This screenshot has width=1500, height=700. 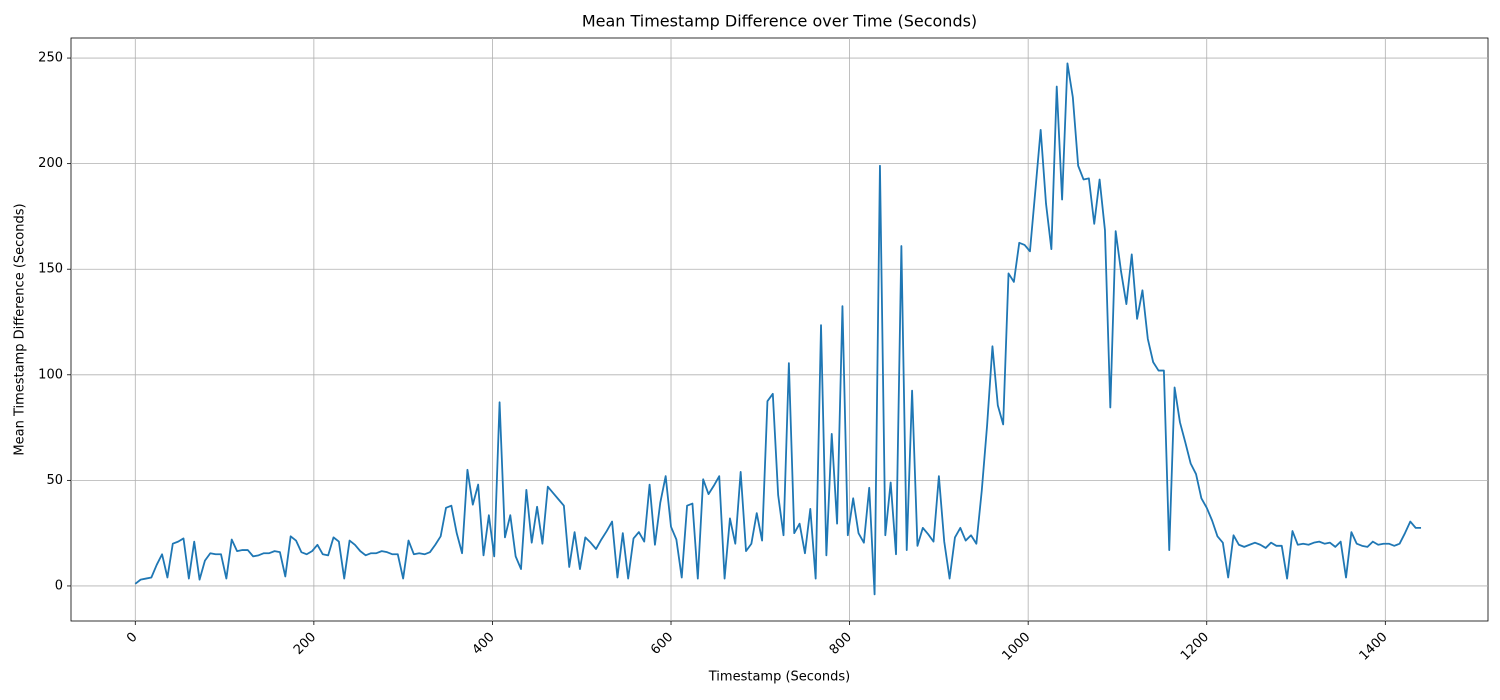 What do you see at coordinates (59, 585) in the screenshot?
I see `y-tick-label: 0` at bounding box center [59, 585].